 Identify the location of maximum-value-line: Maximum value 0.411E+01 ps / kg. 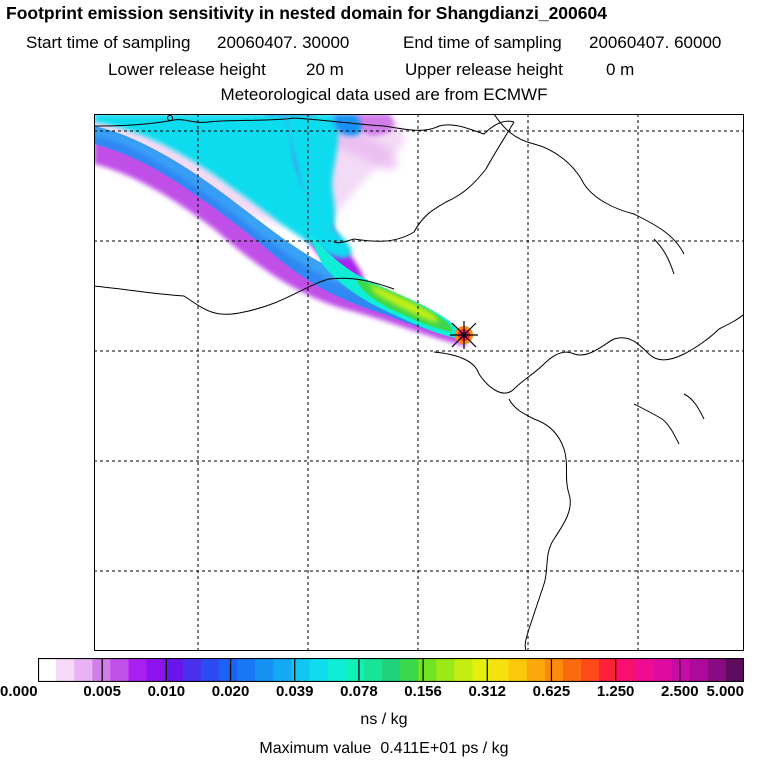
(384, 749).